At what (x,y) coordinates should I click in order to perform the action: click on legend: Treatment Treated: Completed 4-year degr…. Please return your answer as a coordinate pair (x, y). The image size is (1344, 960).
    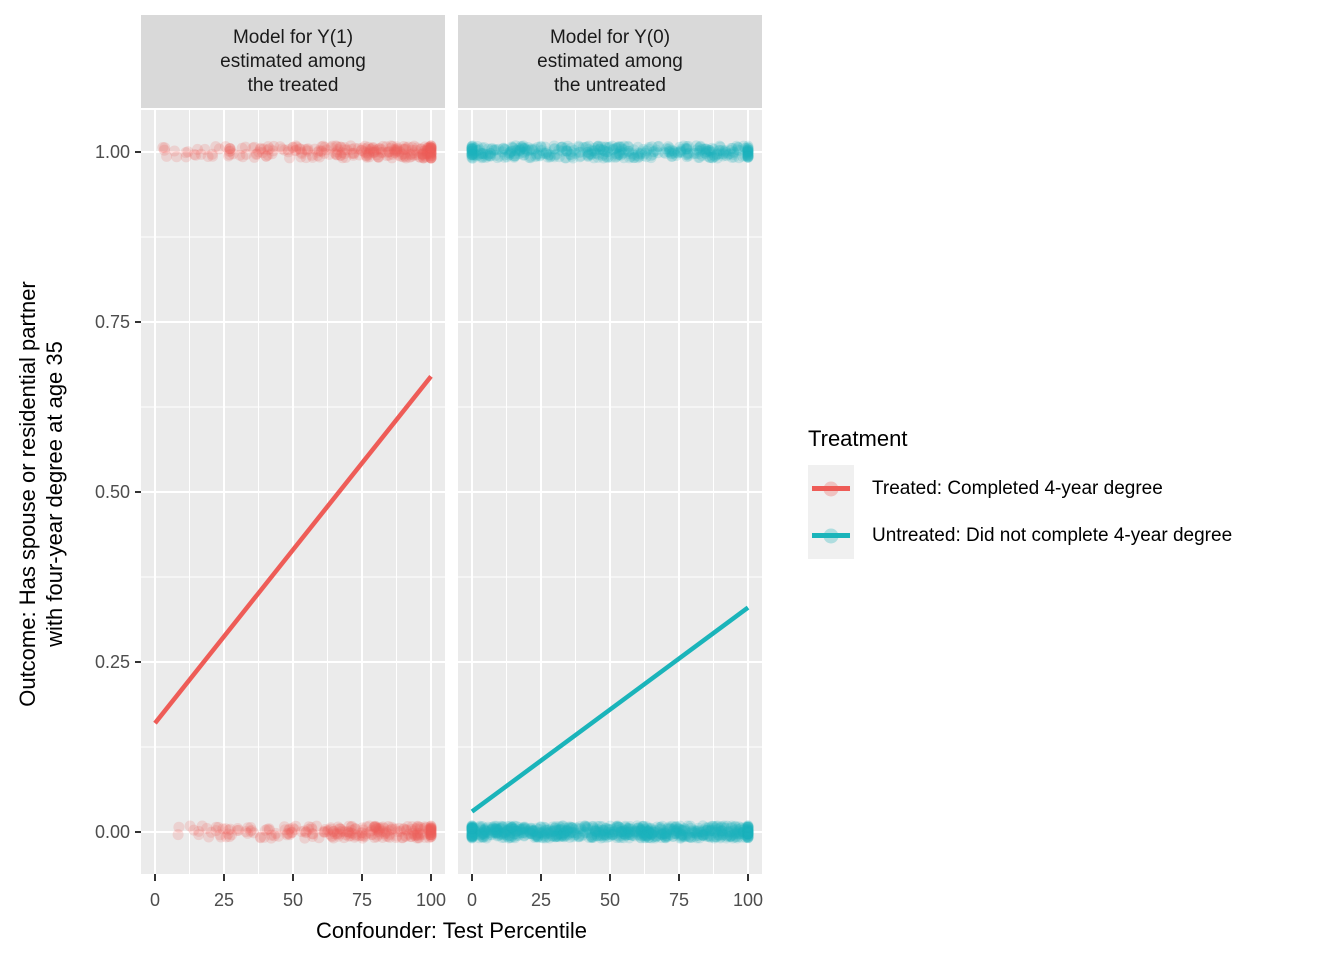
    Looking at the image, I should click on (1020, 492).